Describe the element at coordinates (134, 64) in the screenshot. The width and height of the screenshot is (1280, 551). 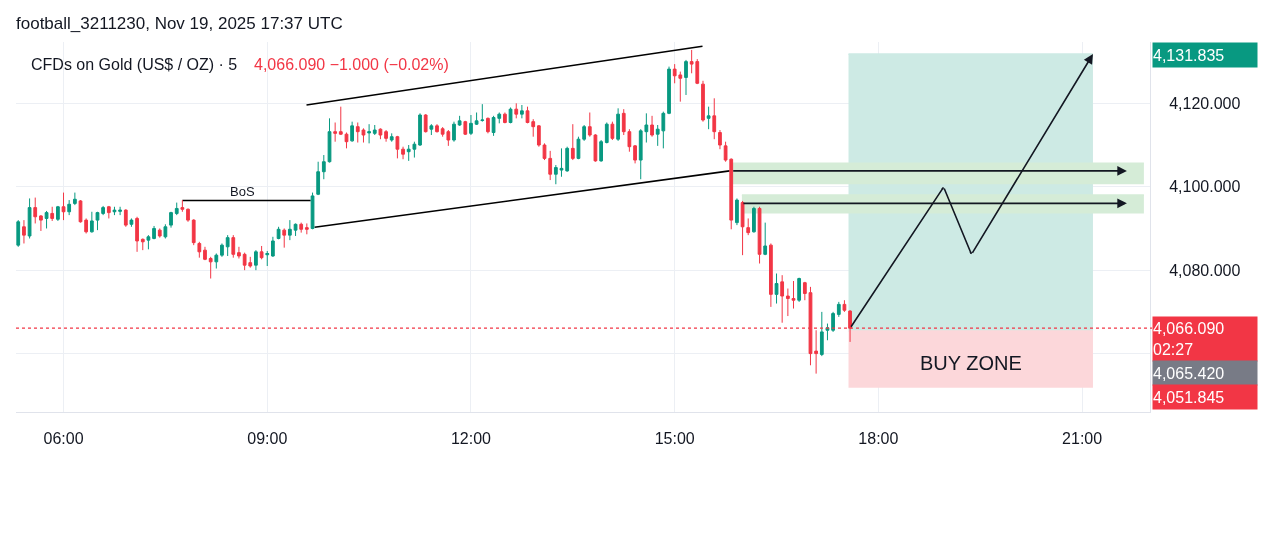
I see `text: CFDs on Gold (US$ / OZ) · 5` at that location.